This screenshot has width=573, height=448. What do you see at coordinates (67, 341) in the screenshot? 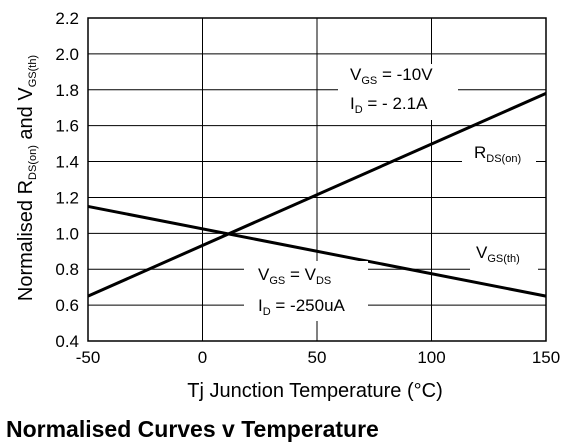
I see `y-tick-label: 0.4` at bounding box center [67, 341].